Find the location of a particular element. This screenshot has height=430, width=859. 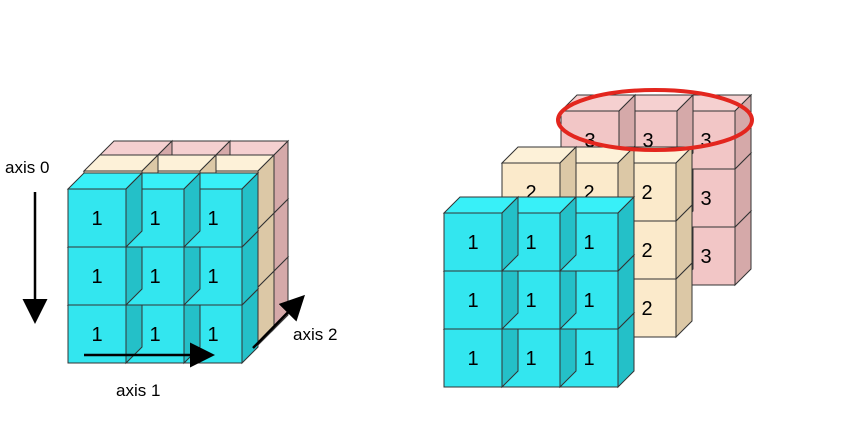

right-back-cube-r0-c1-value: 3 is located at coordinates (647, 141).